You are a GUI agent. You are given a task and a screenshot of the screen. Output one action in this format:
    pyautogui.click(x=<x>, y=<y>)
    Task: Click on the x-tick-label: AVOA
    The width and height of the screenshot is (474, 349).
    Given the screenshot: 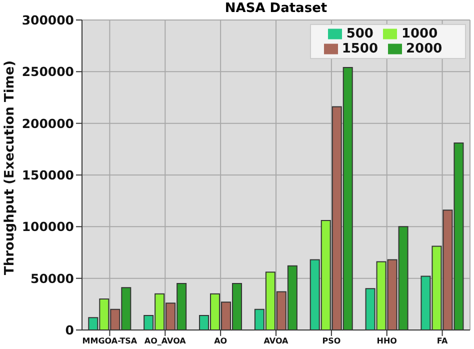 What is the action you would take?
    pyautogui.click(x=277, y=341)
    